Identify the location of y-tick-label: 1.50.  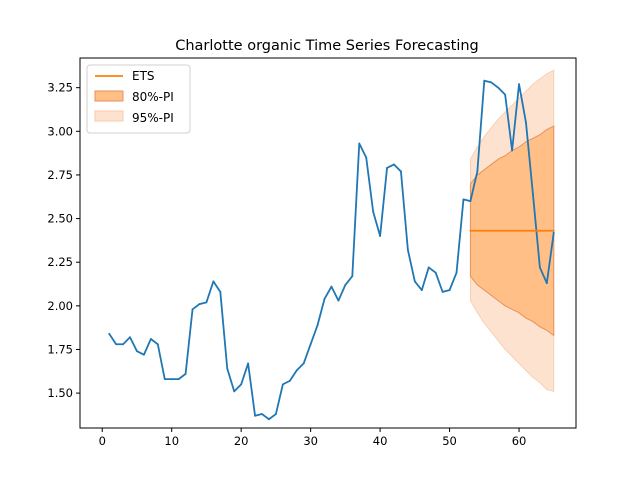
(60, 393).